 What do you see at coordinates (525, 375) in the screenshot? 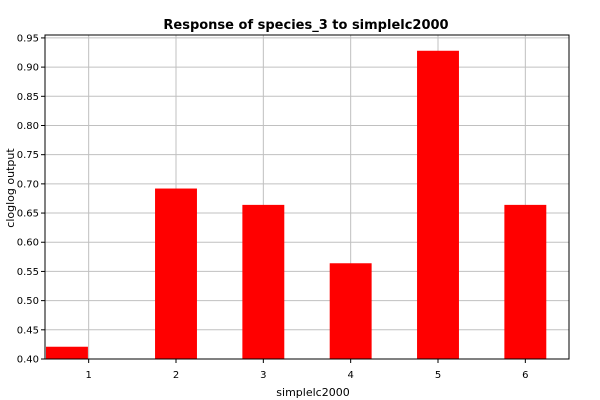
I see `x-tick-label: 6` at bounding box center [525, 375].